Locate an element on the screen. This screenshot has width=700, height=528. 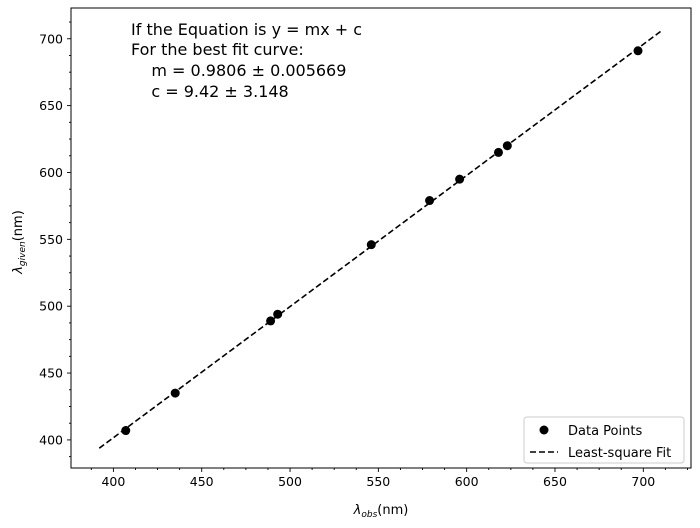
y-tick-label: 650 is located at coordinates (51, 105).